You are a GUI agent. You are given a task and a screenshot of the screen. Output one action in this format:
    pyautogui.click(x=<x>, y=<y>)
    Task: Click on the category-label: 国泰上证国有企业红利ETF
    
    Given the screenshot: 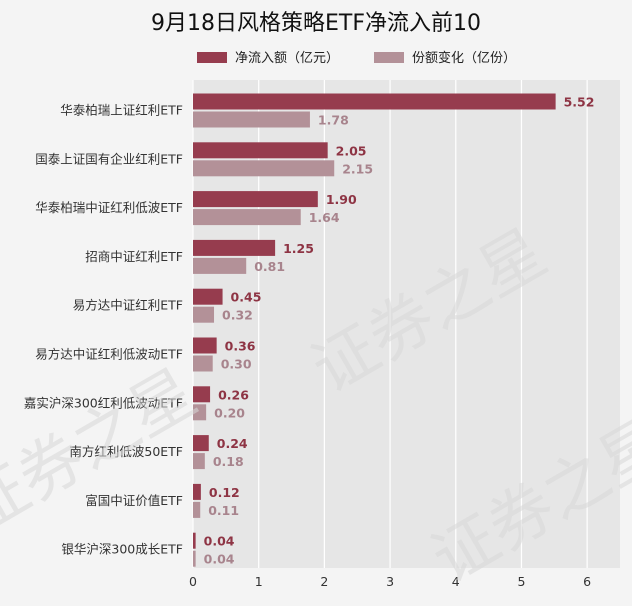 What is the action you would take?
    pyautogui.click(x=109, y=158)
    